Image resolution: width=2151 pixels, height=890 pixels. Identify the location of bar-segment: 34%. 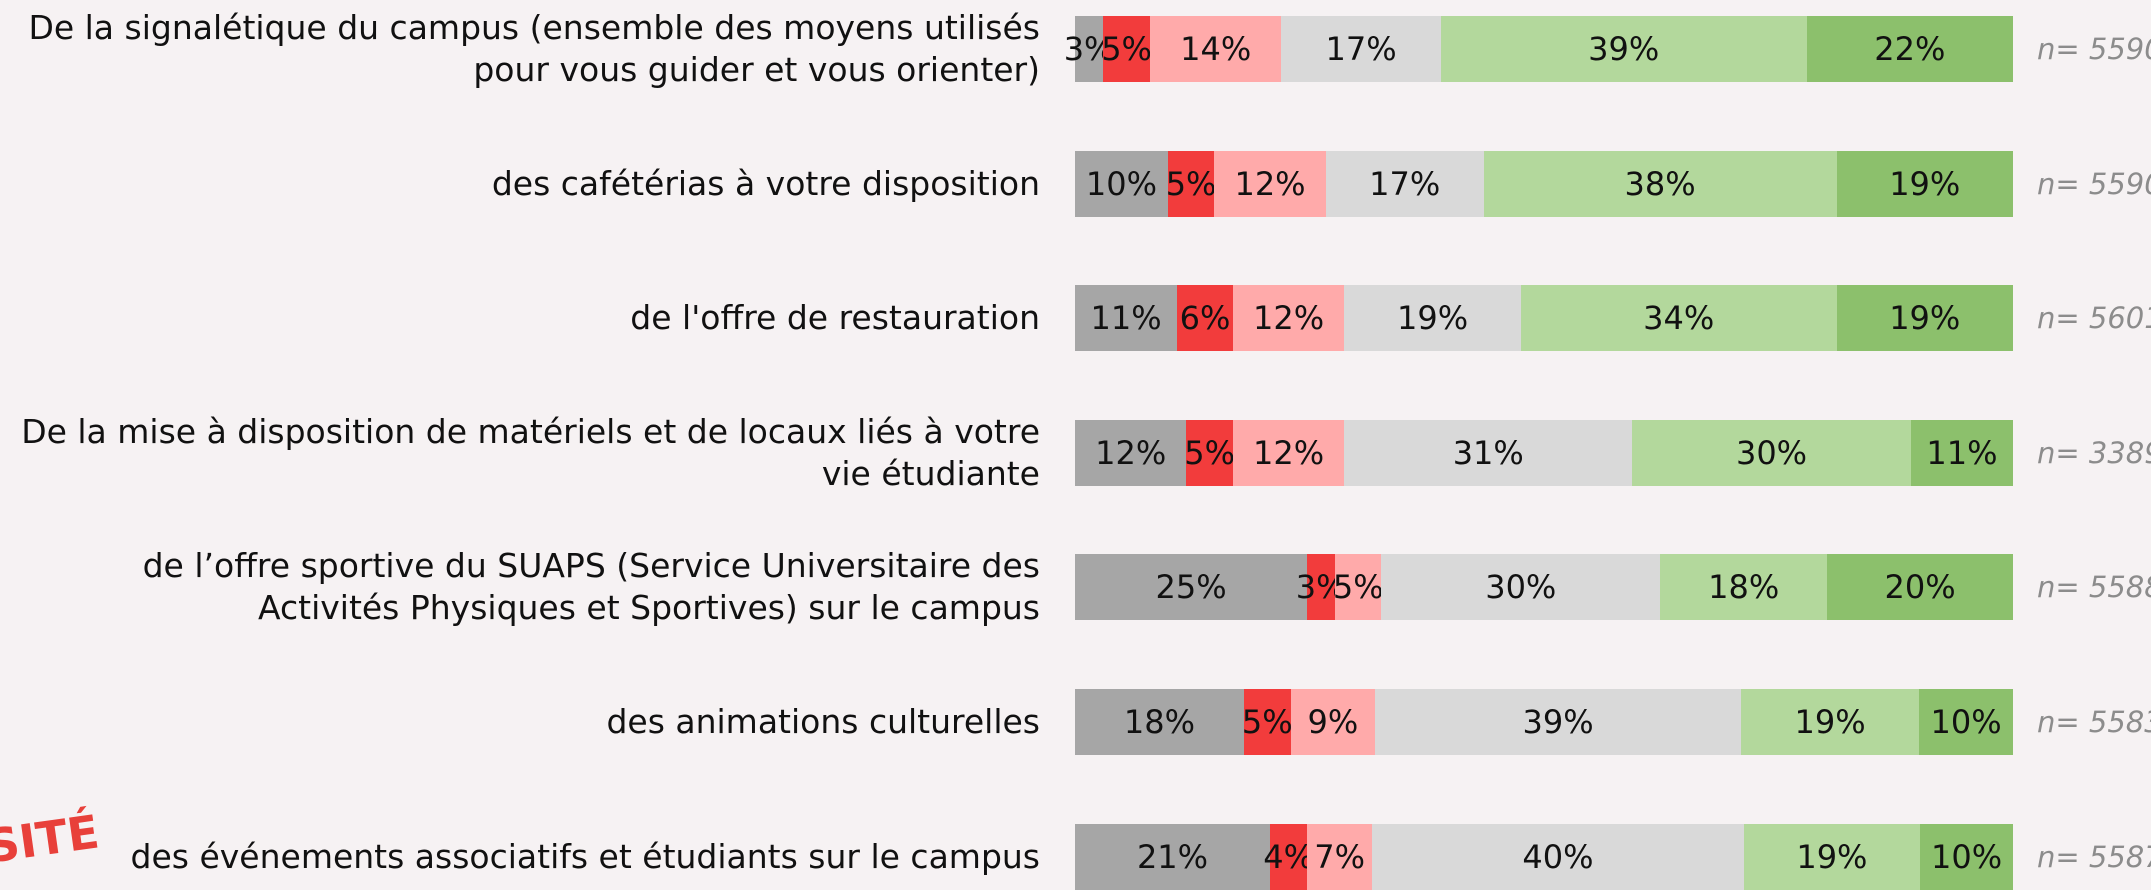
(1678, 318).